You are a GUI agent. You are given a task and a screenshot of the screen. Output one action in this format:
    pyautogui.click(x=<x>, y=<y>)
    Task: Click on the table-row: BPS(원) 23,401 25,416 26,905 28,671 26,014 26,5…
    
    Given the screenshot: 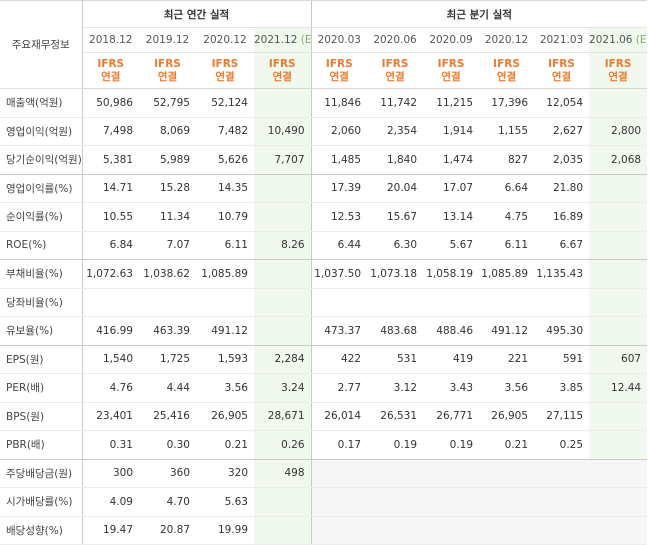 What is the action you would take?
    pyautogui.click(x=324, y=416)
    